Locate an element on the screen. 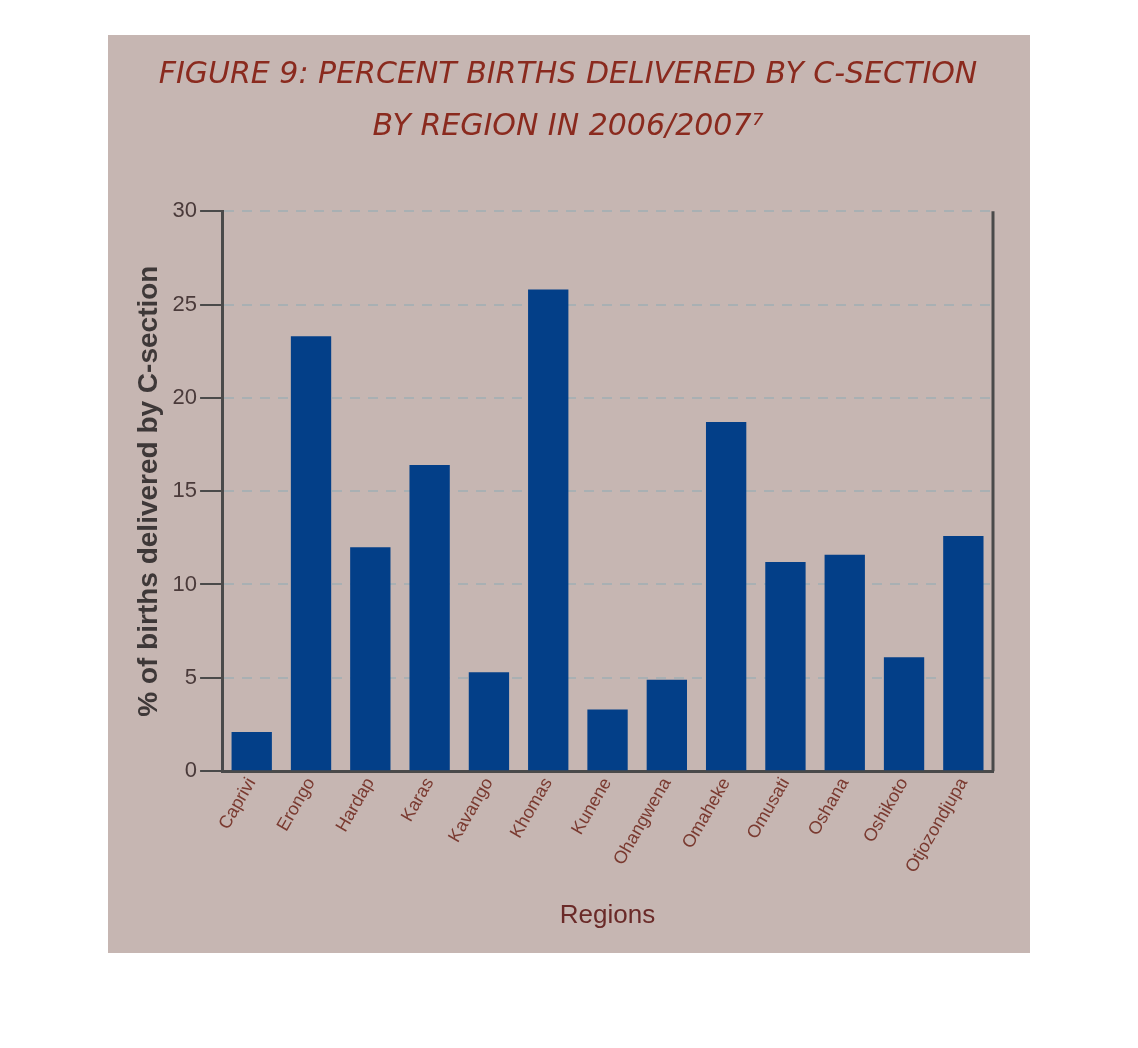 This screenshot has width=1138, height=1048. y-tick-label: 0 is located at coordinates (191, 770).